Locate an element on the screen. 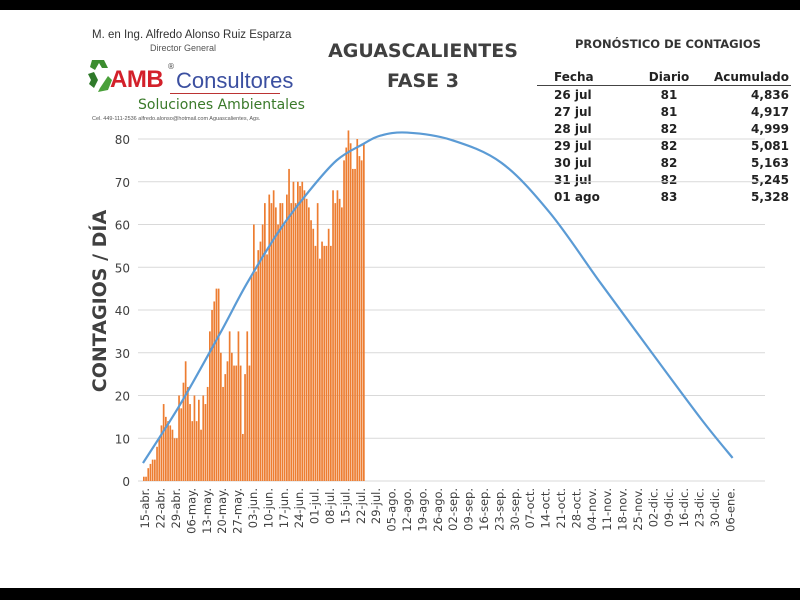 The width and height of the screenshot is (800, 600). x-tick-label: 29-jul. is located at coordinates (376, 506).